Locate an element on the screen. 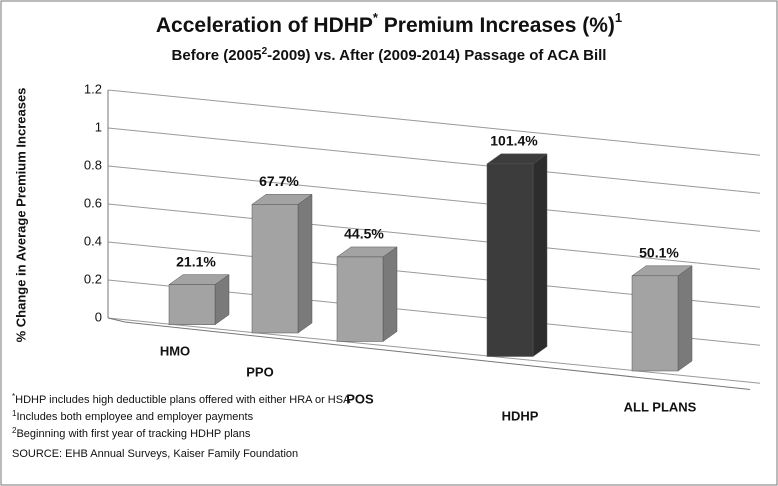 The image size is (778, 486). value-label: 101.4% is located at coordinates (514, 141).